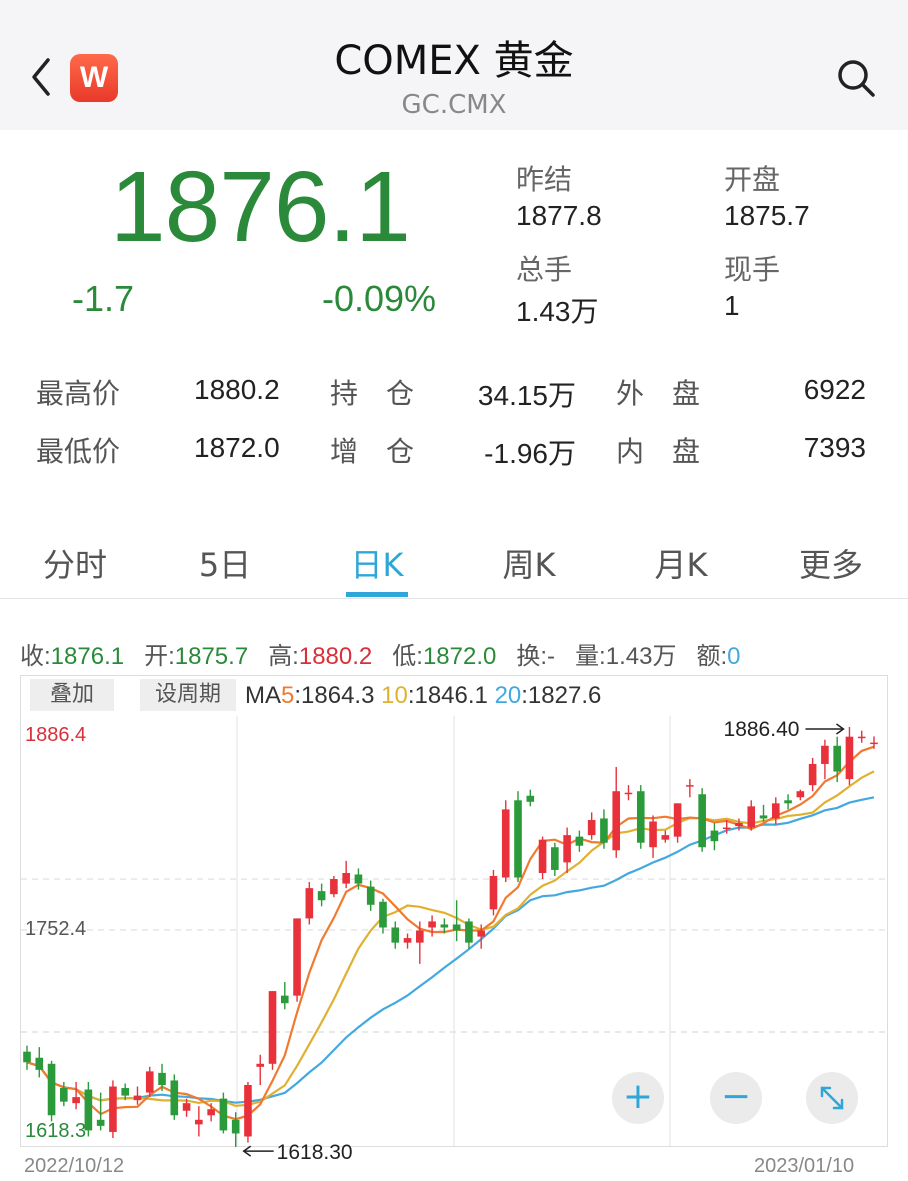  Describe the element at coordinates (638, 1098) in the screenshot. I see `zoom-in-button: +` at that location.